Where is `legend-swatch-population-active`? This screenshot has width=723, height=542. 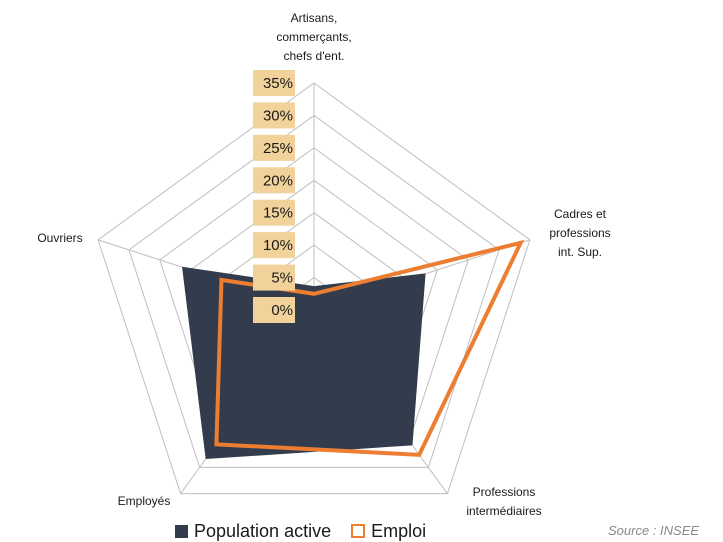 legend-swatch-population-active is located at coordinates (181, 531).